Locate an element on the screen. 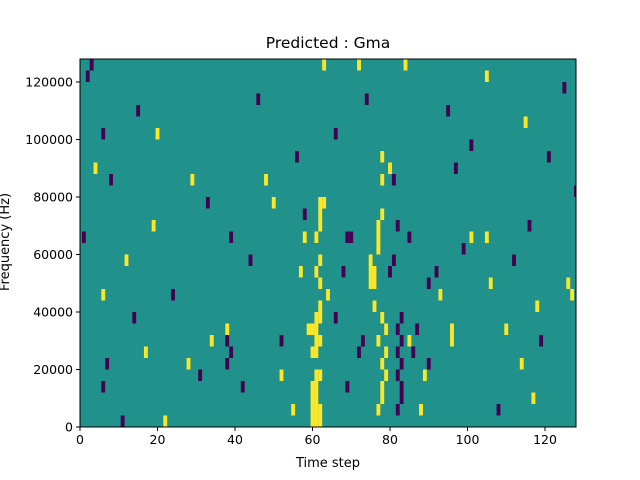  y-tick-label: 20000 is located at coordinates (53, 369).